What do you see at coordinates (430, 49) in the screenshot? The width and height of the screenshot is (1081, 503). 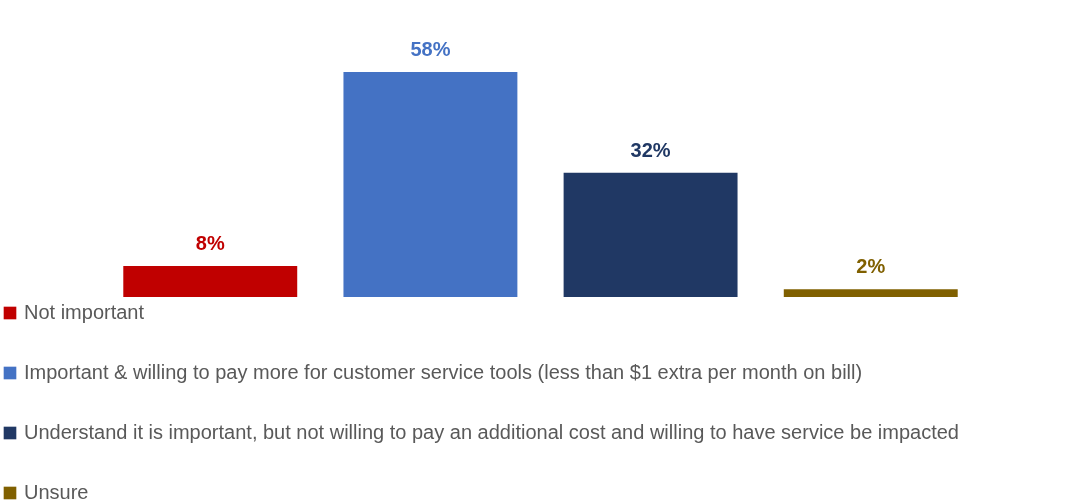 I see `data-label: 58%` at bounding box center [430, 49].